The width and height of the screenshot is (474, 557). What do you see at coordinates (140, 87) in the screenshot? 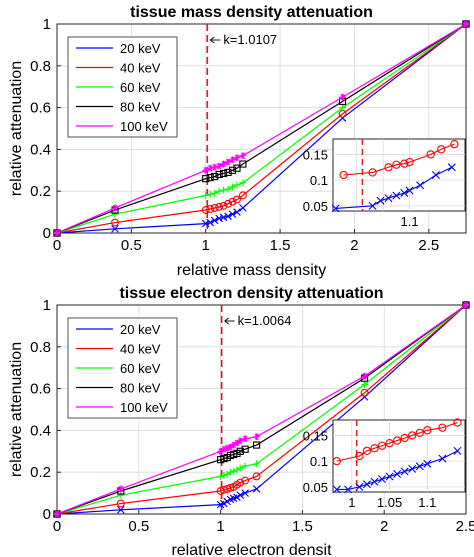
I see `legend-entry: 60 keV` at bounding box center [140, 87].